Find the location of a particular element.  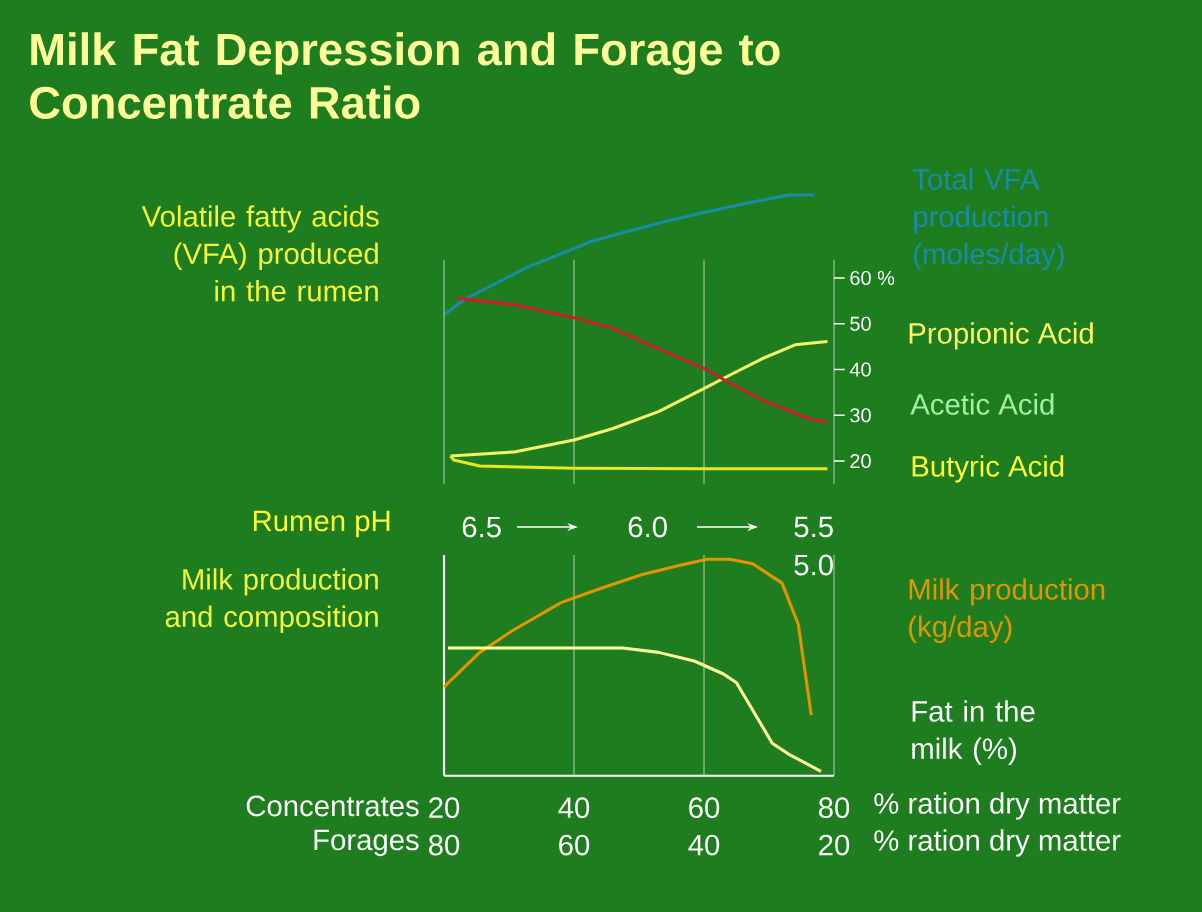

x-tick-label: 60 is located at coordinates (704, 808).